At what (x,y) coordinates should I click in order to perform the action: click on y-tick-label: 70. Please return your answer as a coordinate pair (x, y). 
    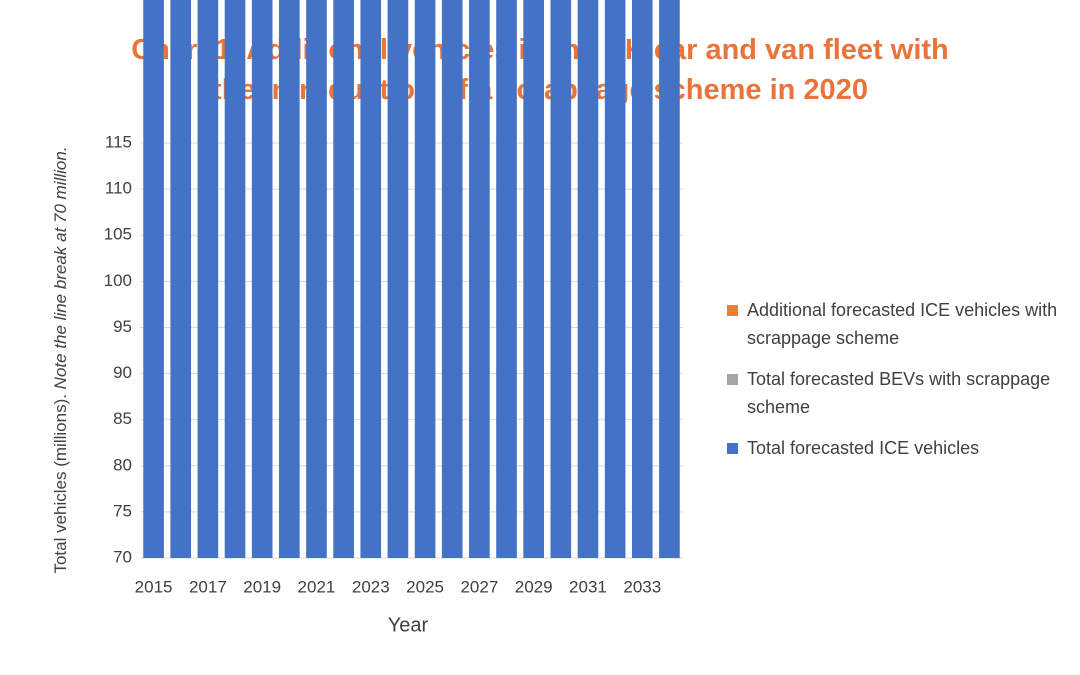
    Looking at the image, I should click on (122, 556).